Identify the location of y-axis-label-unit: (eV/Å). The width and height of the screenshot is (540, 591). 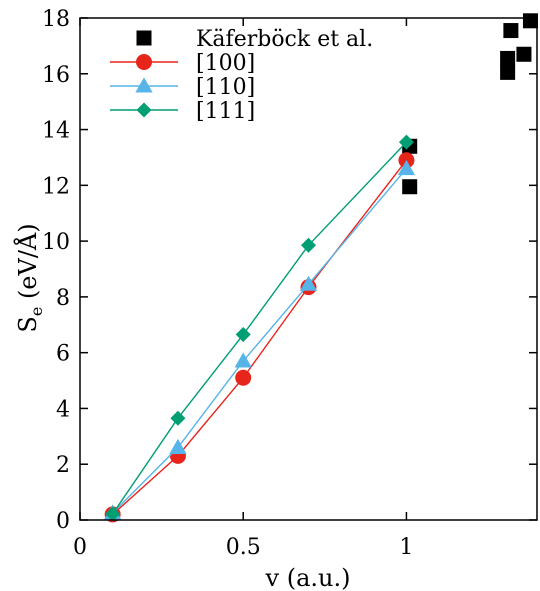
(27, 264).